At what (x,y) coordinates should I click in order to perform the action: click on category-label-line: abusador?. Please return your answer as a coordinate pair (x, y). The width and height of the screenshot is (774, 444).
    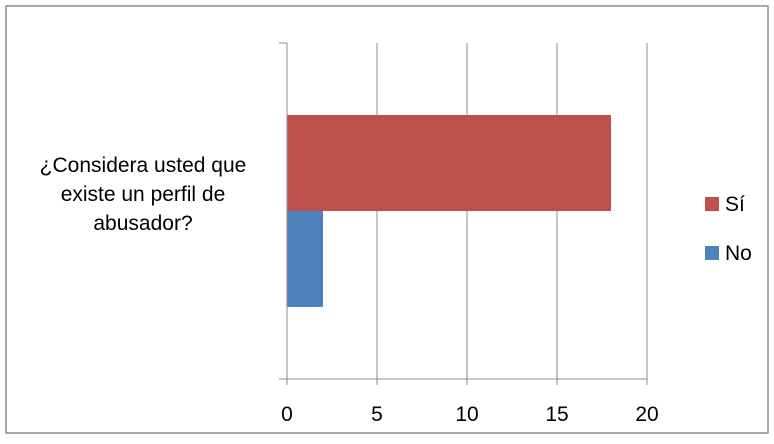
    Looking at the image, I should click on (142, 223).